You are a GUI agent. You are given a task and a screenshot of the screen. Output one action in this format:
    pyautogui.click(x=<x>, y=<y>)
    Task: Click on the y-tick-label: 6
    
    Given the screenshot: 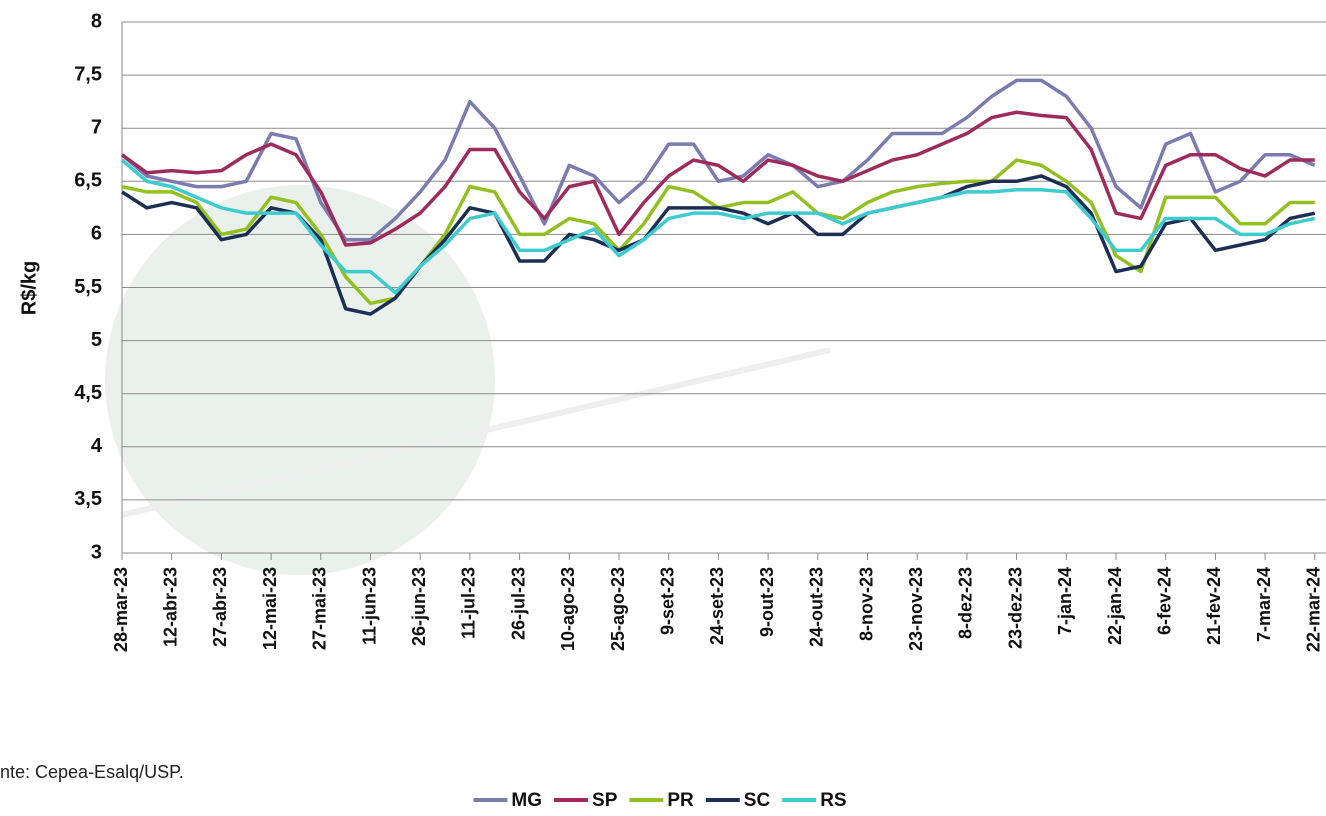 What is the action you would take?
    pyautogui.click(x=96, y=234)
    